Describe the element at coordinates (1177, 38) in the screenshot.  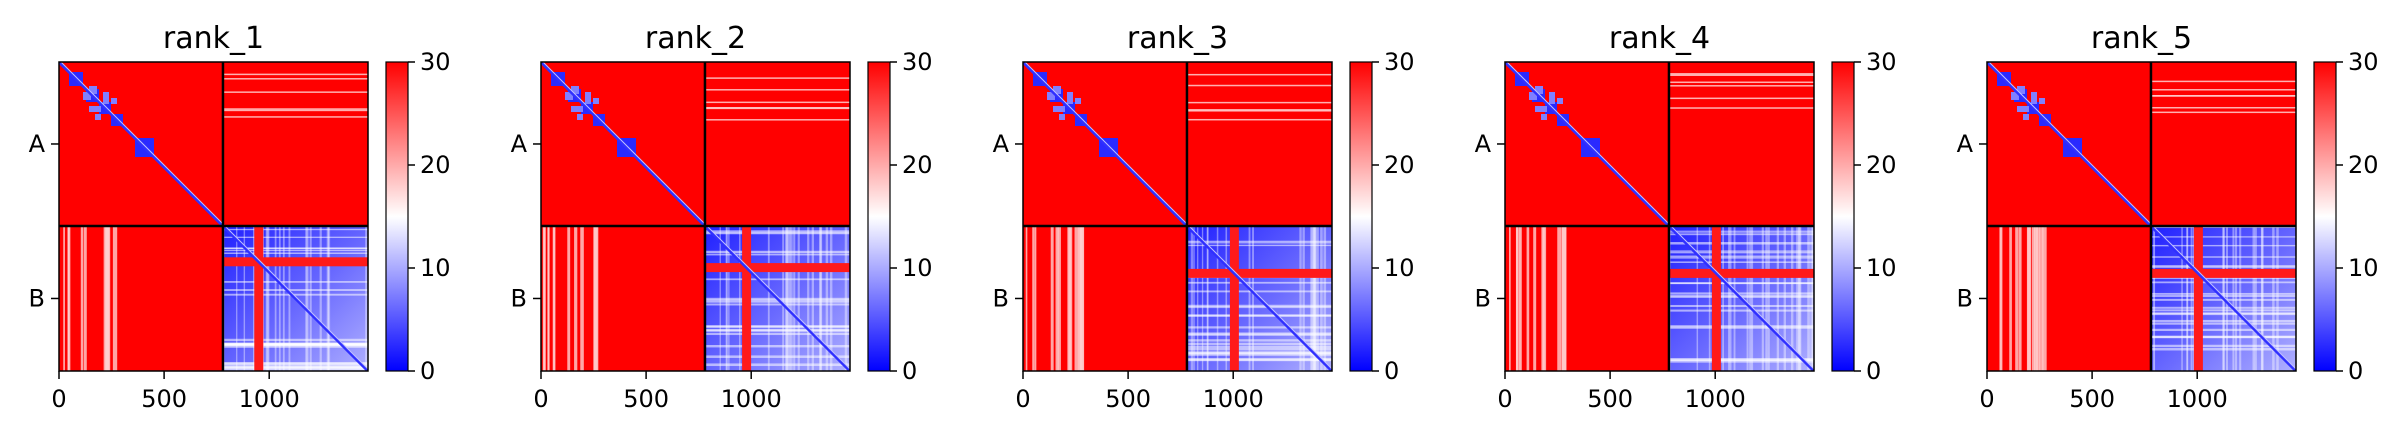
I see `panel-title: rank_3` at that location.